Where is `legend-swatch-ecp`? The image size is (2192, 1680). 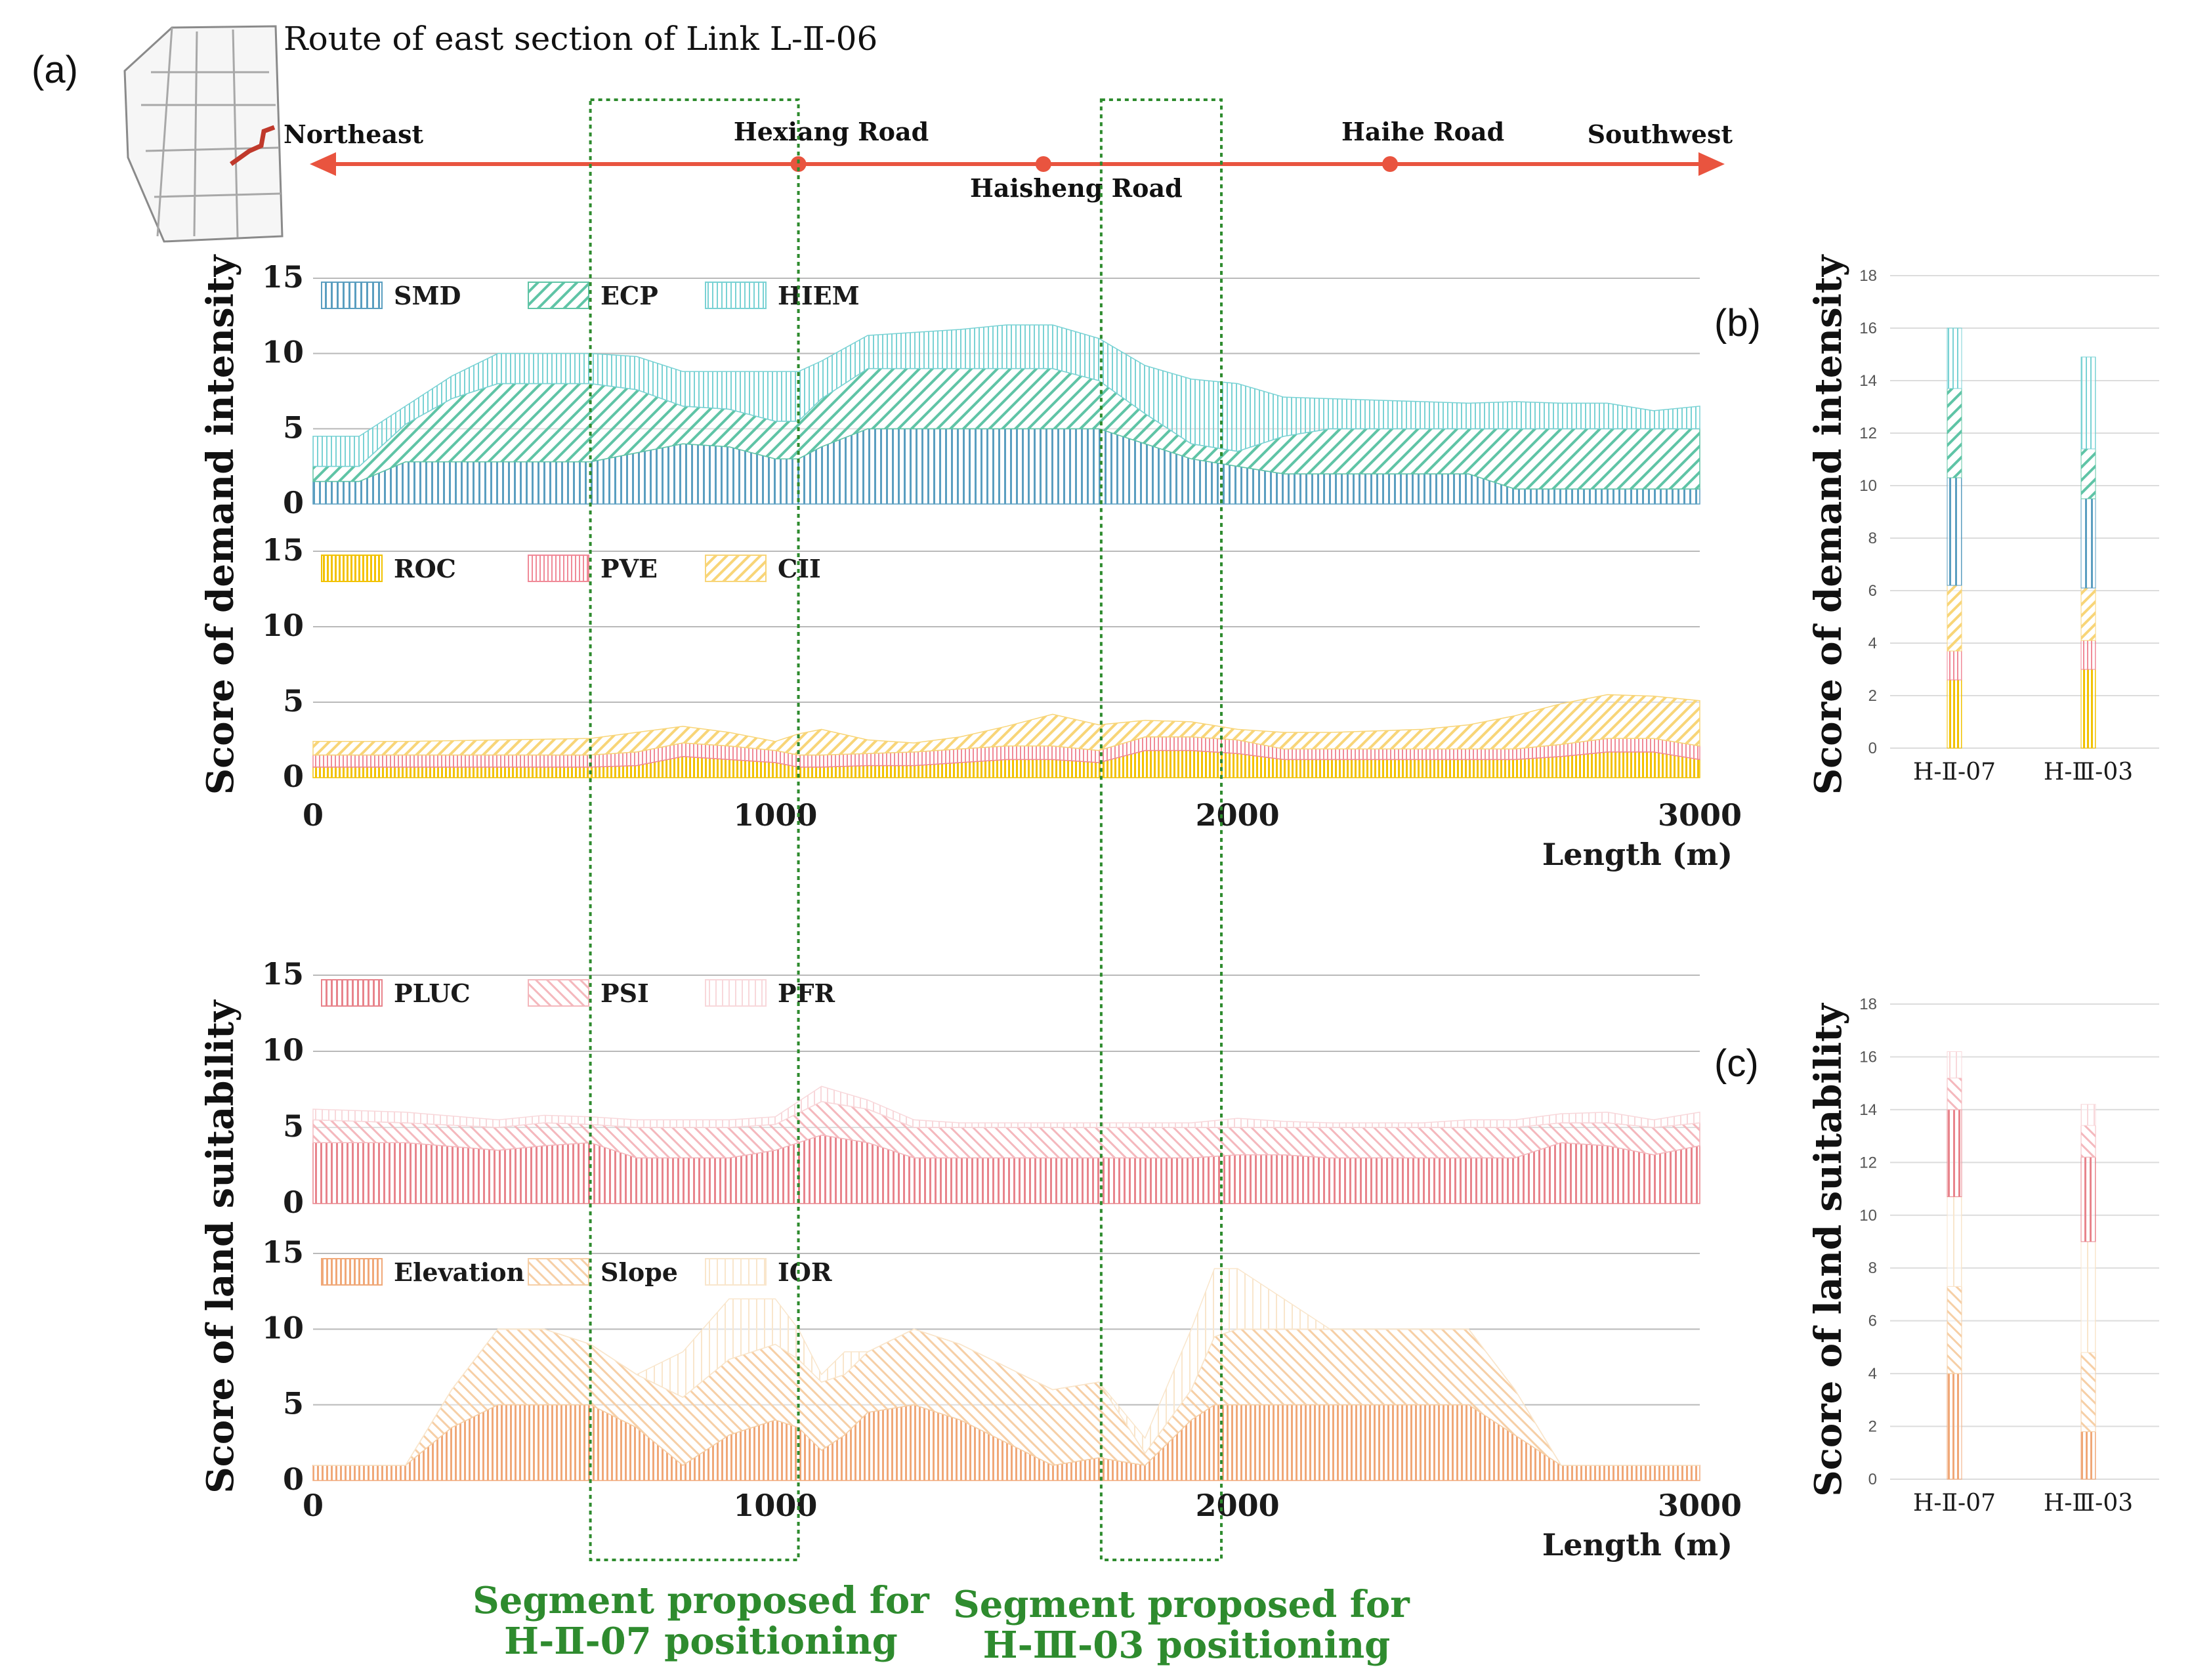
legend-swatch-ecp is located at coordinates (558, 295).